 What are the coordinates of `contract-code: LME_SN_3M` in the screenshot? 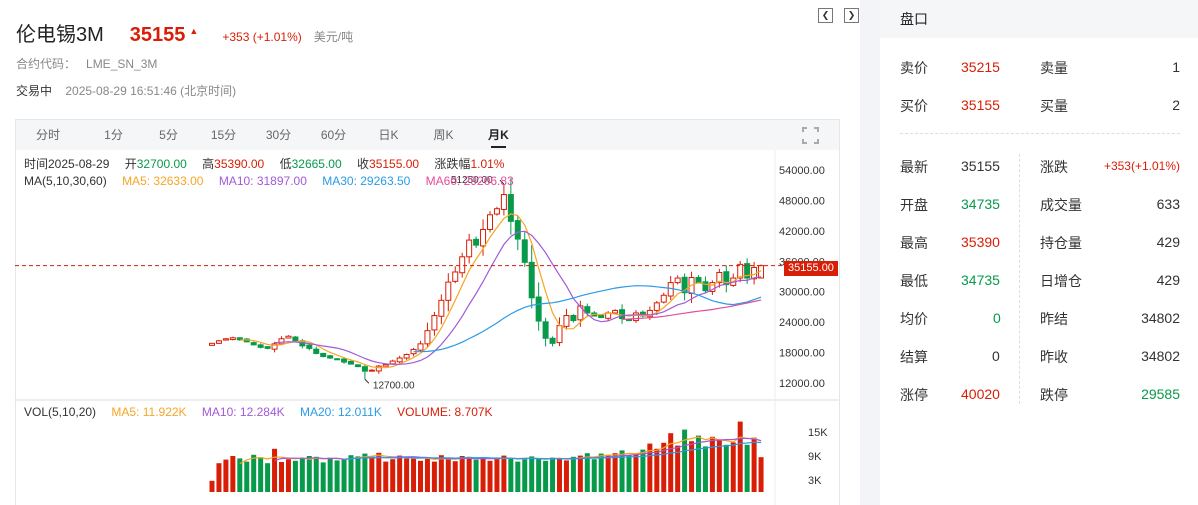 It's located at (122, 64).